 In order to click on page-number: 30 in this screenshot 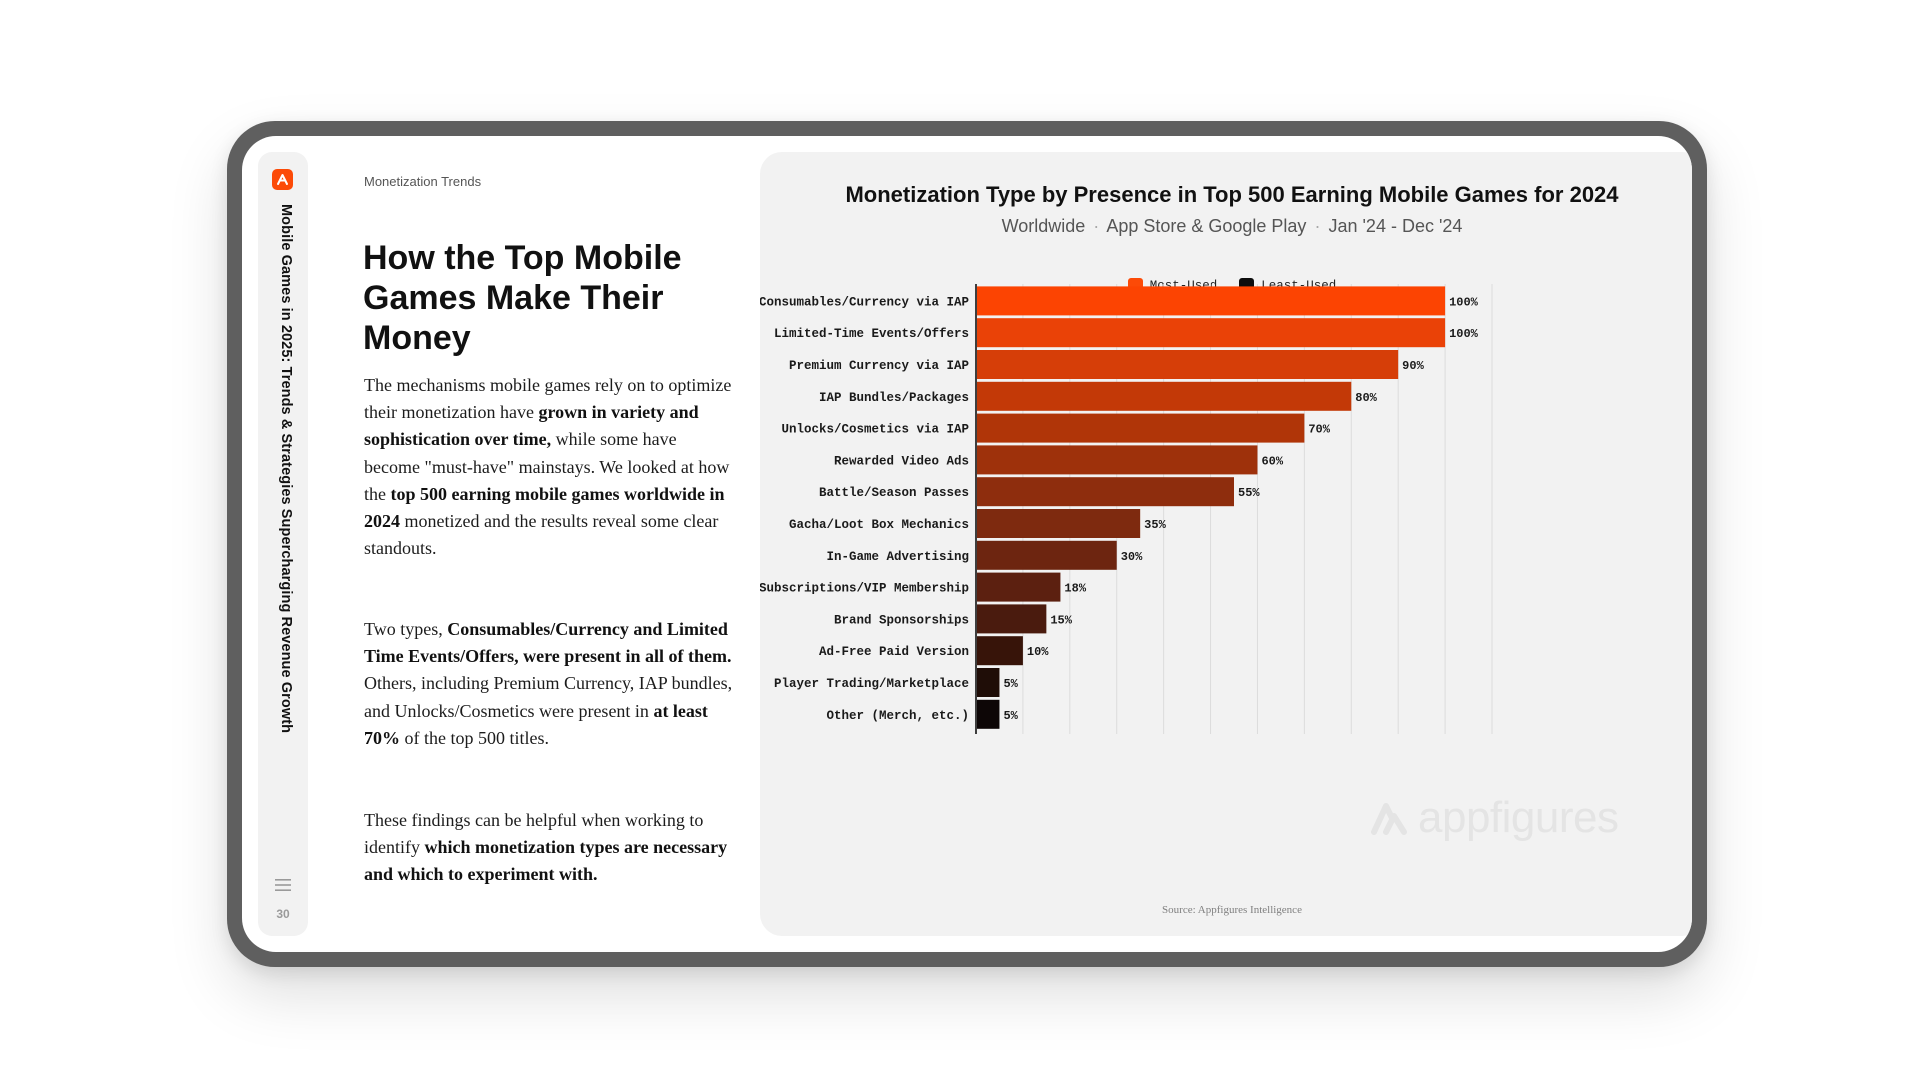, I will do `click(283, 914)`.